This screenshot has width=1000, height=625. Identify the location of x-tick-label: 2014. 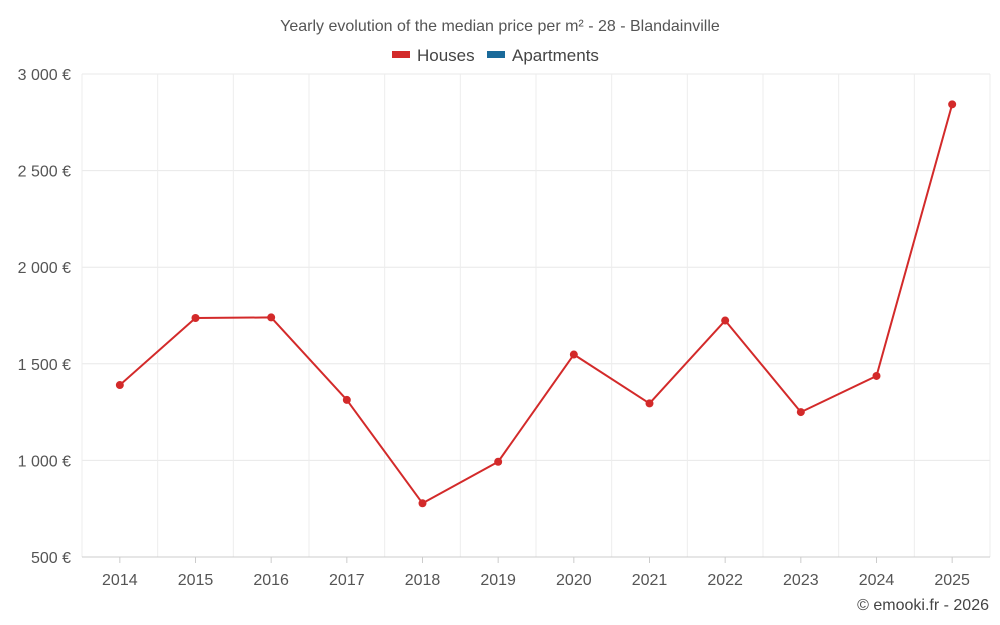
(120, 580).